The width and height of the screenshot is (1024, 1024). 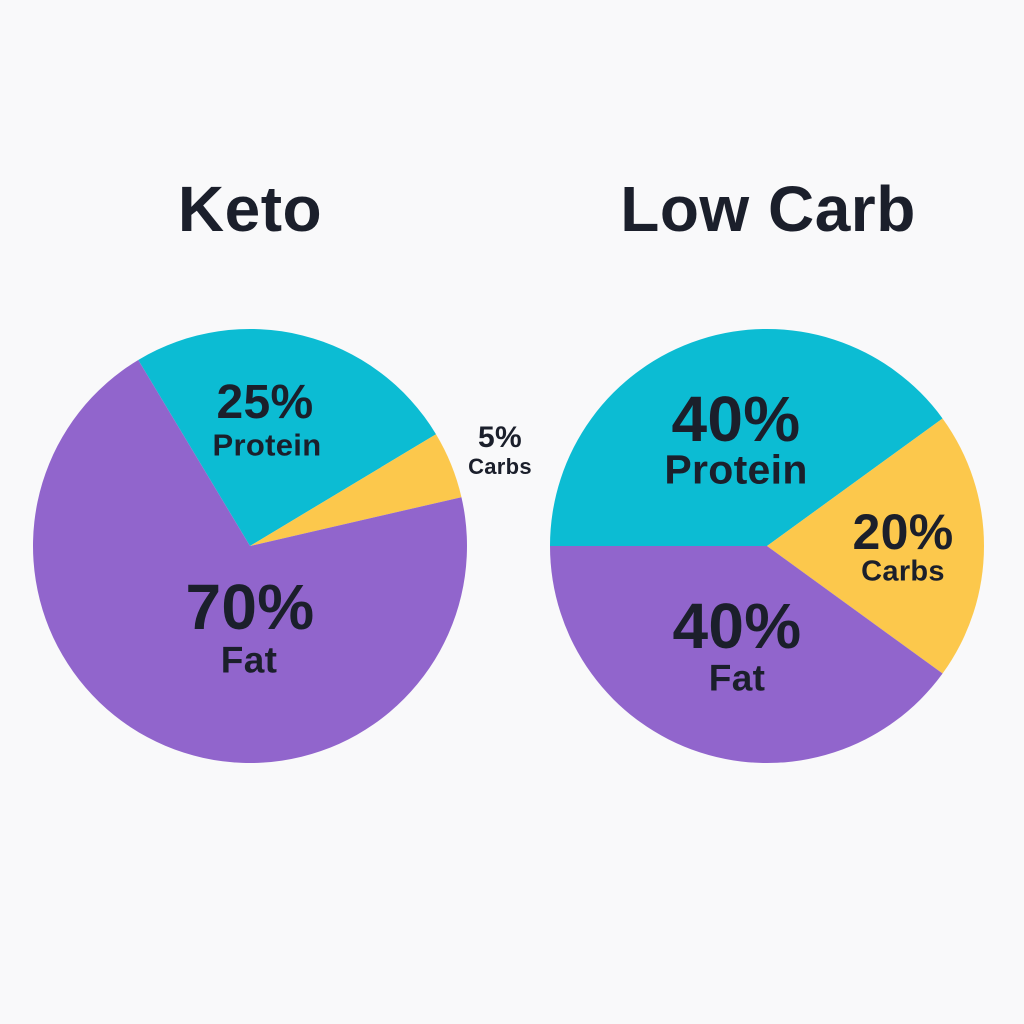 What do you see at coordinates (736, 419) in the screenshot?
I see `low-carb-protein-percent-label: 40%` at bounding box center [736, 419].